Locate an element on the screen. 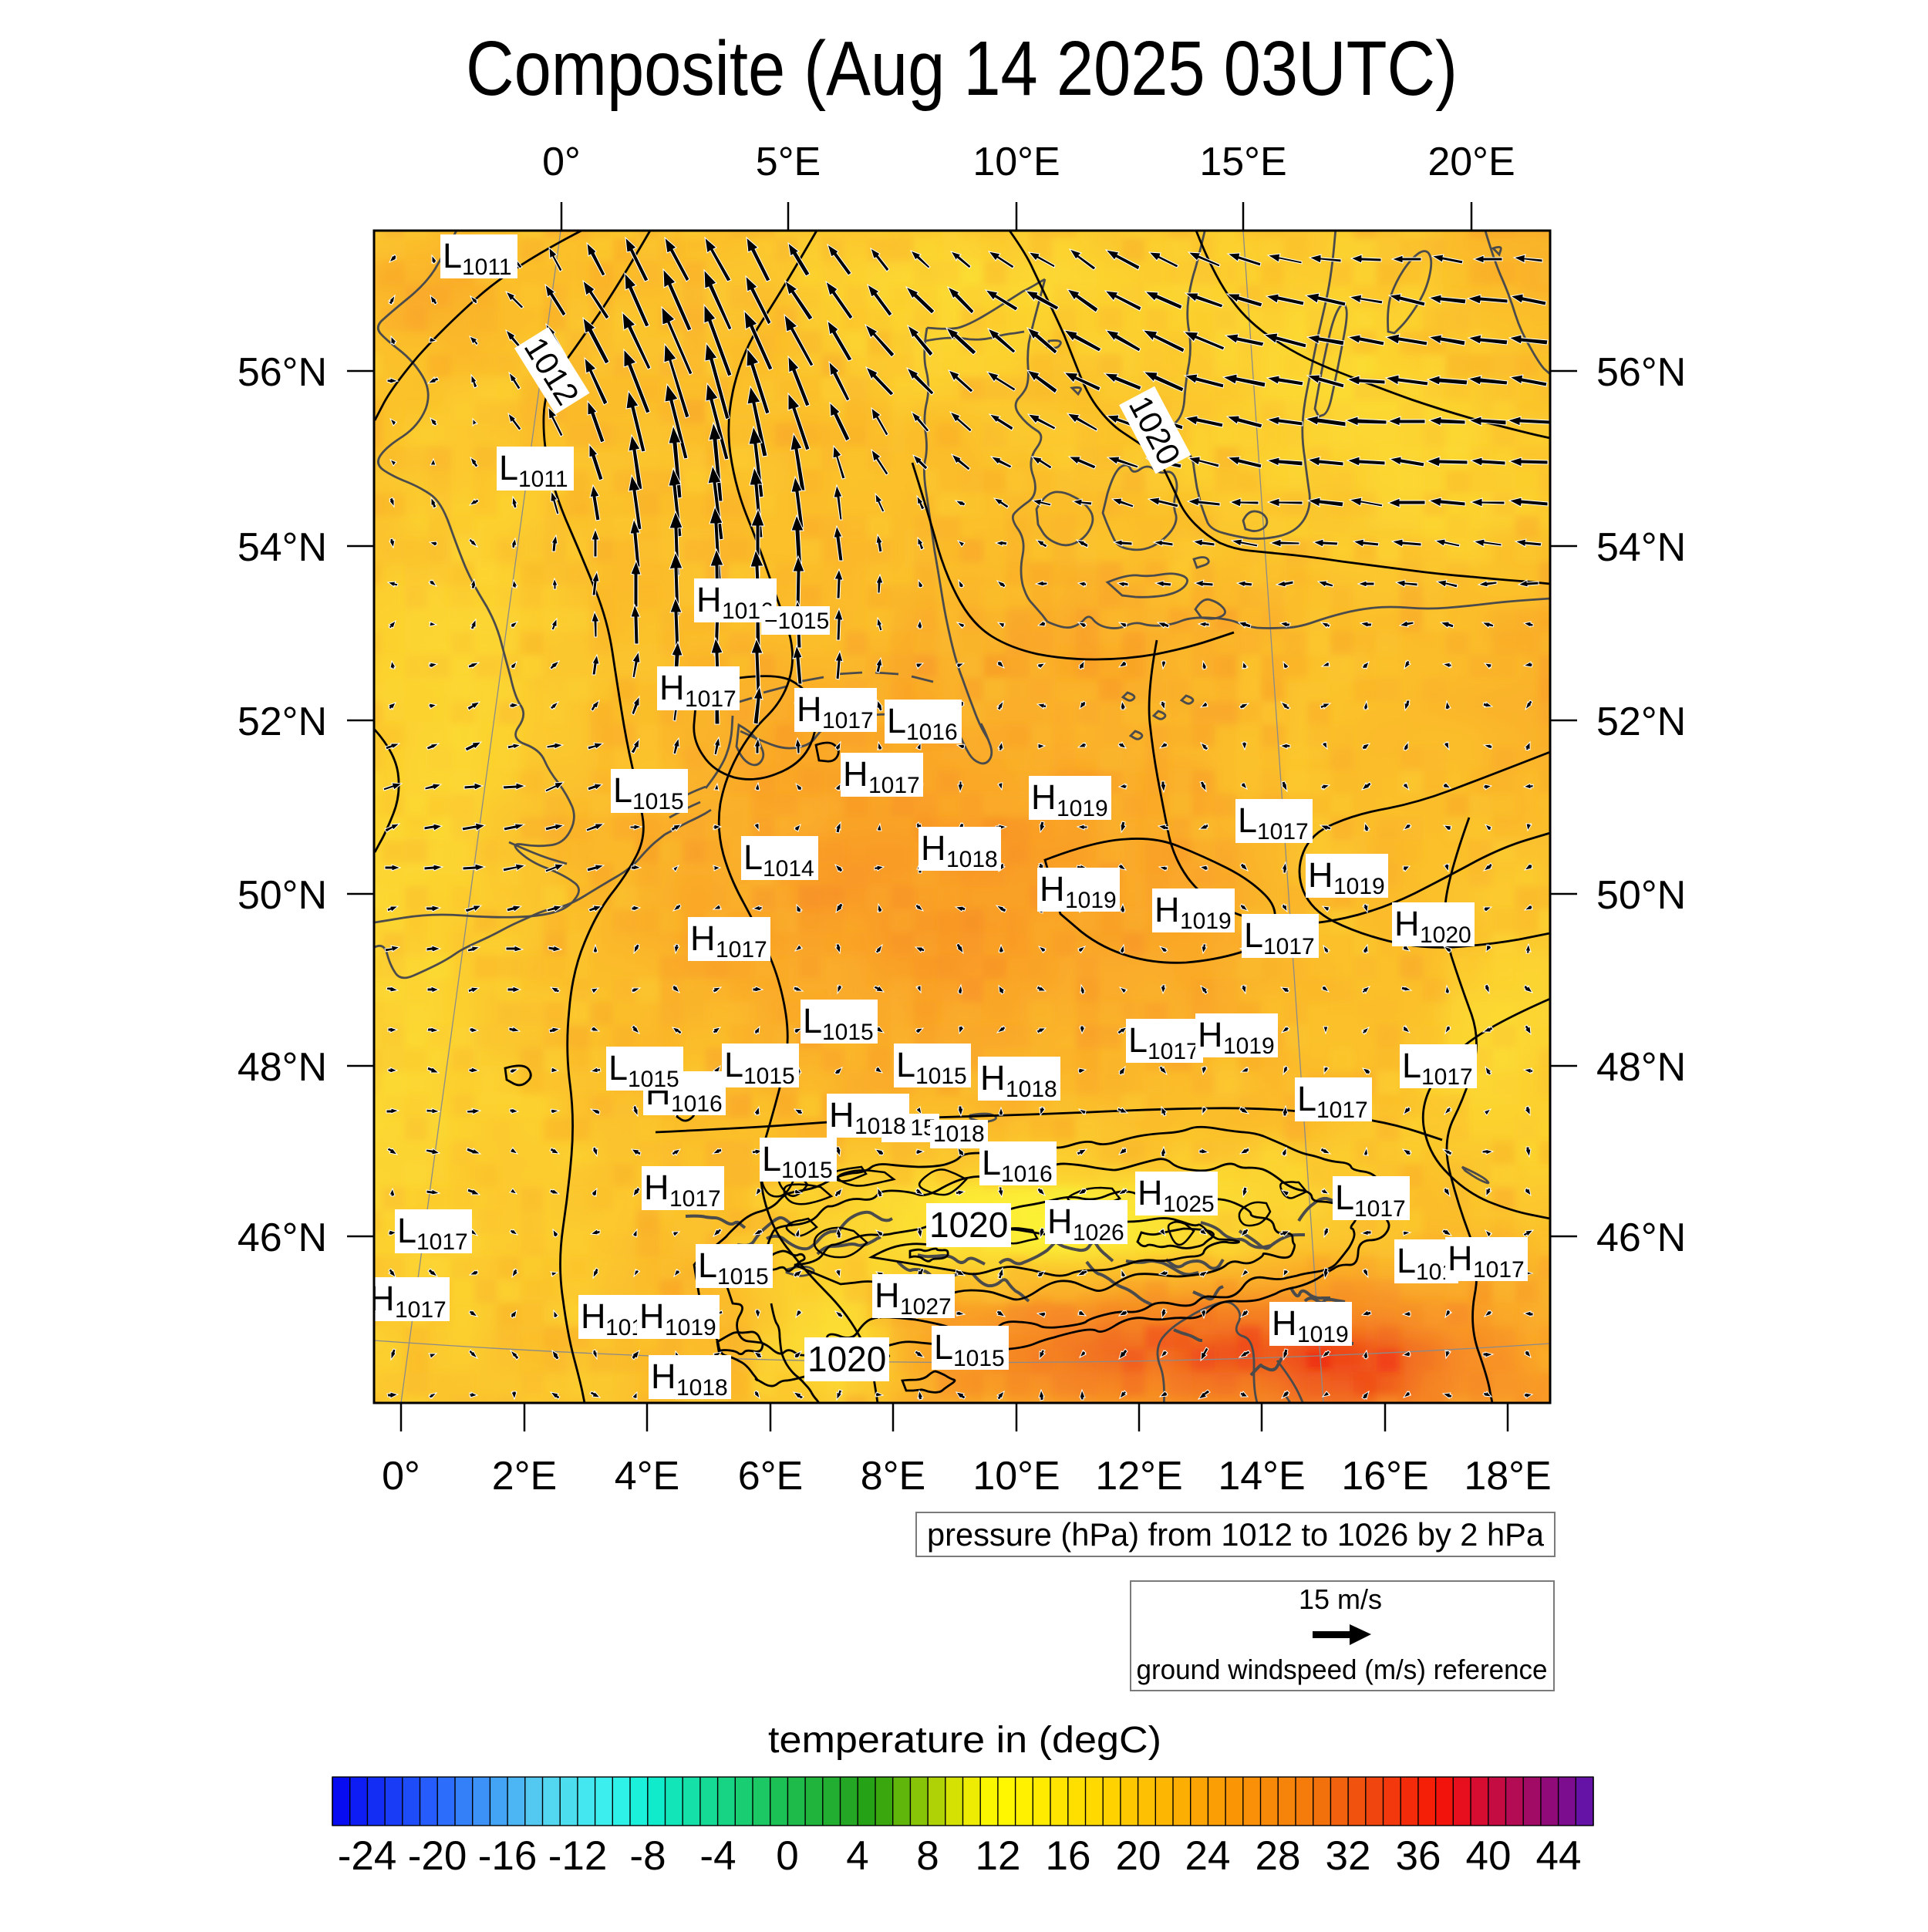  svg-text: 1014 is located at coordinates (788, 869).